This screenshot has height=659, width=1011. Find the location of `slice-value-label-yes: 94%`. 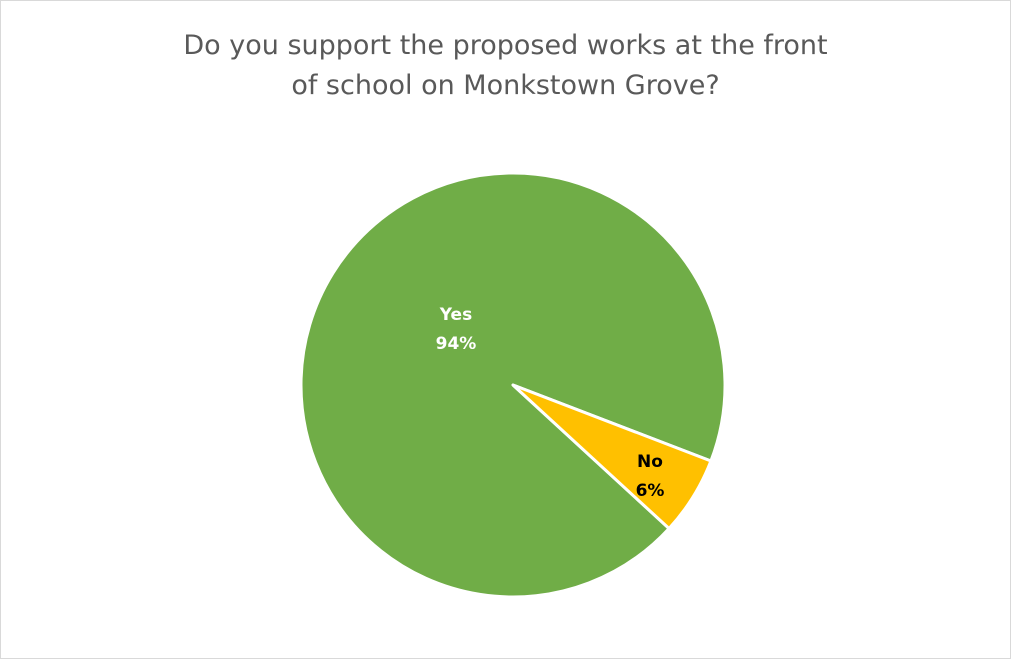

slice-value-label-yes: 94% is located at coordinates (456, 344).